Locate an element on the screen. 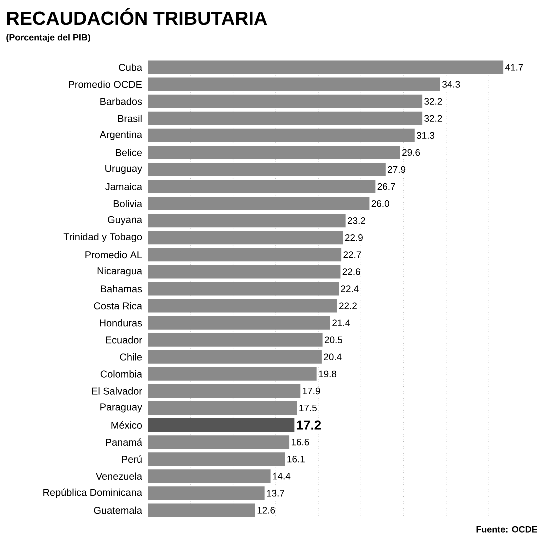 The width and height of the screenshot is (546, 539). data-label: 26.0 is located at coordinates (381, 204).